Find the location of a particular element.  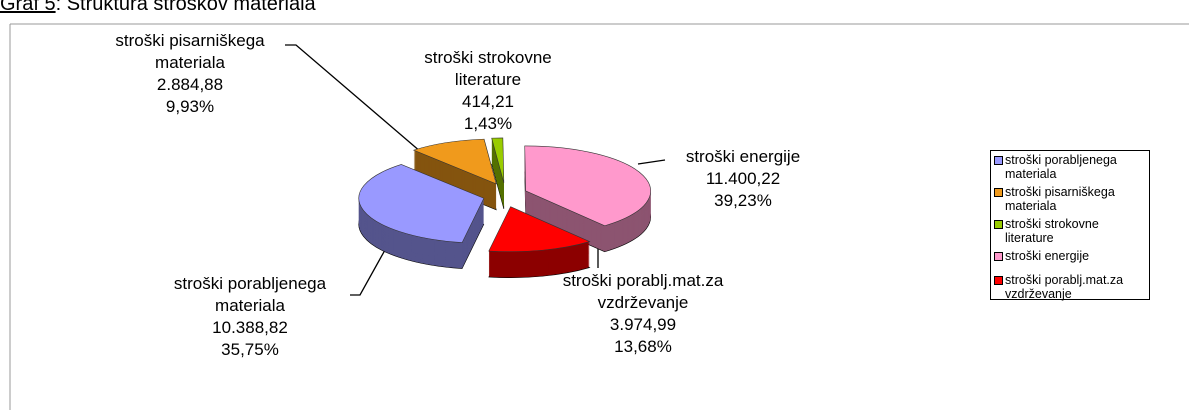

label-name: stroški porabljenega materiala is located at coordinates (250, 294).